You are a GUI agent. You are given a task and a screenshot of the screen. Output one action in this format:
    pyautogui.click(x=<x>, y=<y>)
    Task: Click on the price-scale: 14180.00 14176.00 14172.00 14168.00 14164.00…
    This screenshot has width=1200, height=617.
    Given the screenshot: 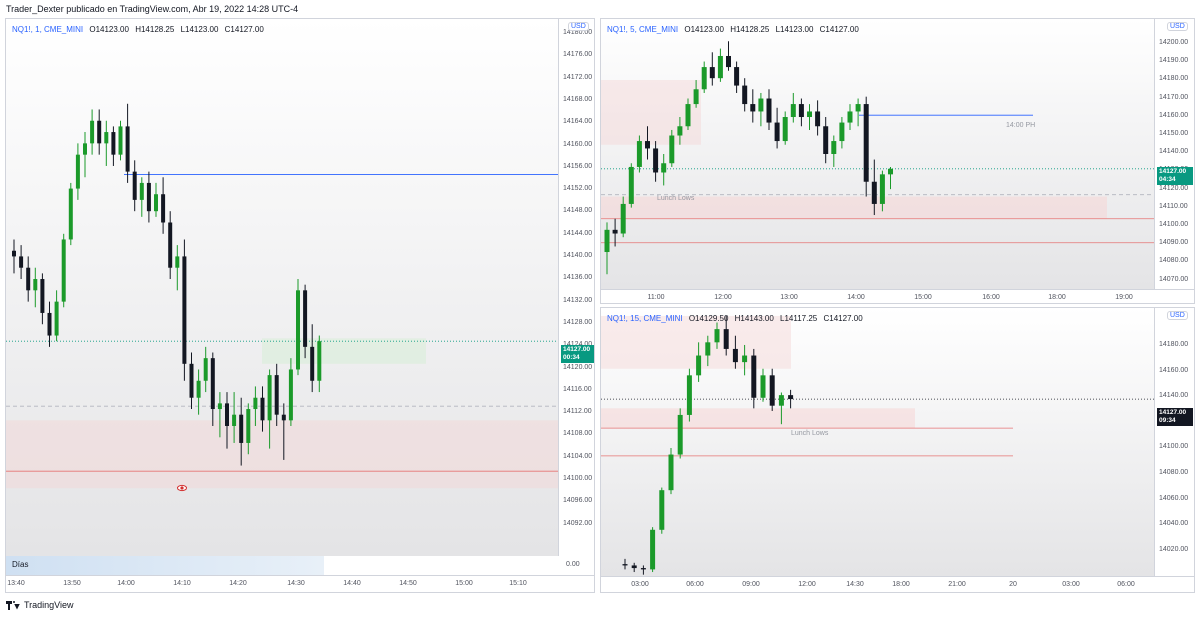 What is the action you would take?
    pyautogui.click(x=576, y=287)
    